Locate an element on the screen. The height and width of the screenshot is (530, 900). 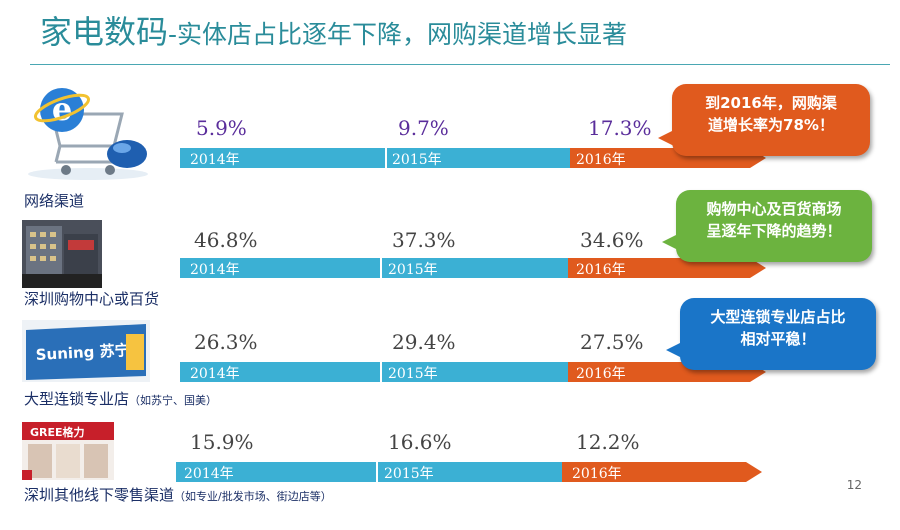
channel-label: 深圳购物中心或百货 is located at coordinates (92, 299).